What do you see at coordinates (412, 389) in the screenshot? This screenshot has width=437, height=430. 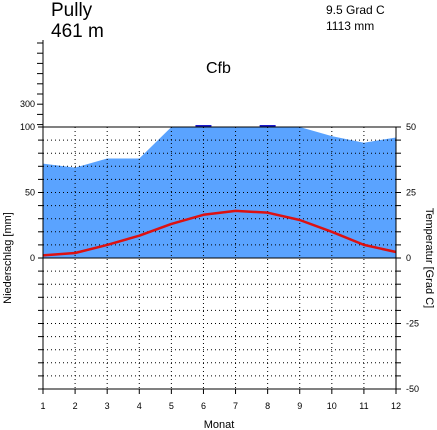 I see `temp-tick-label: -50` at bounding box center [412, 389].